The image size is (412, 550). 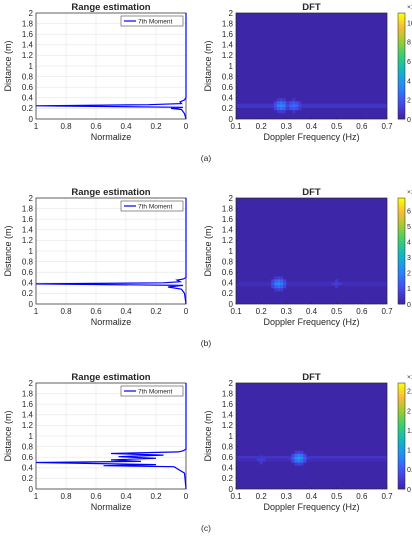 I want to click on y-tick-label: 1, so click(x=231, y=66).